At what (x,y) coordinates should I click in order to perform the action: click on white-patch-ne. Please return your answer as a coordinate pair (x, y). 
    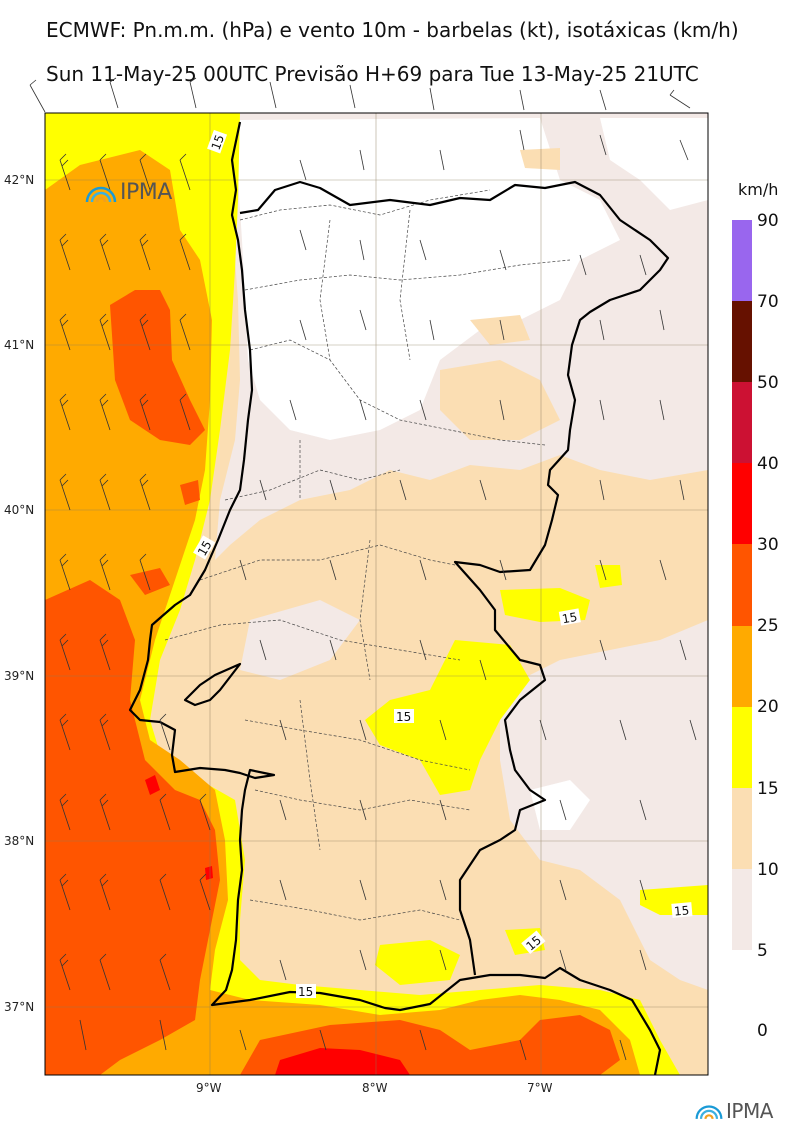
    Looking at the image, I should click on (654, 164).